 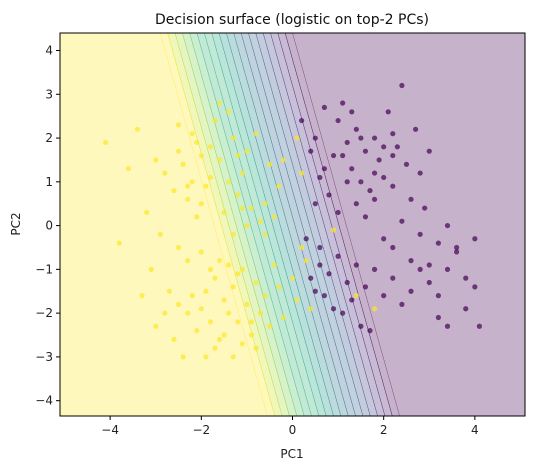 I want to click on x-axis-label: PC1, so click(x=291, y=454).